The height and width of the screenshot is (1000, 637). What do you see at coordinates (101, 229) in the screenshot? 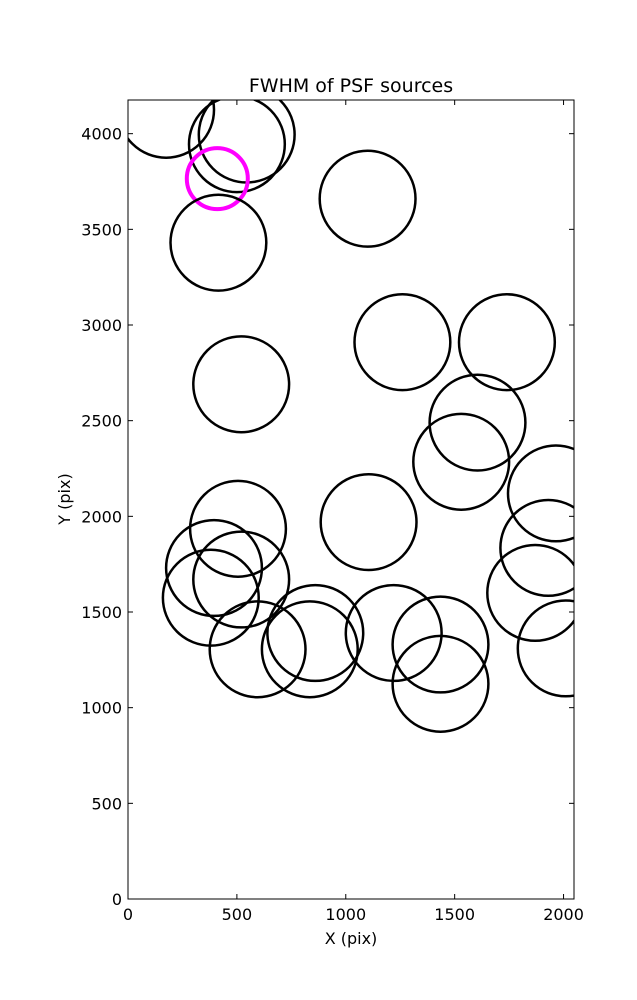
I see `y-tick-label: 3500` at bounding box center [101, 229].